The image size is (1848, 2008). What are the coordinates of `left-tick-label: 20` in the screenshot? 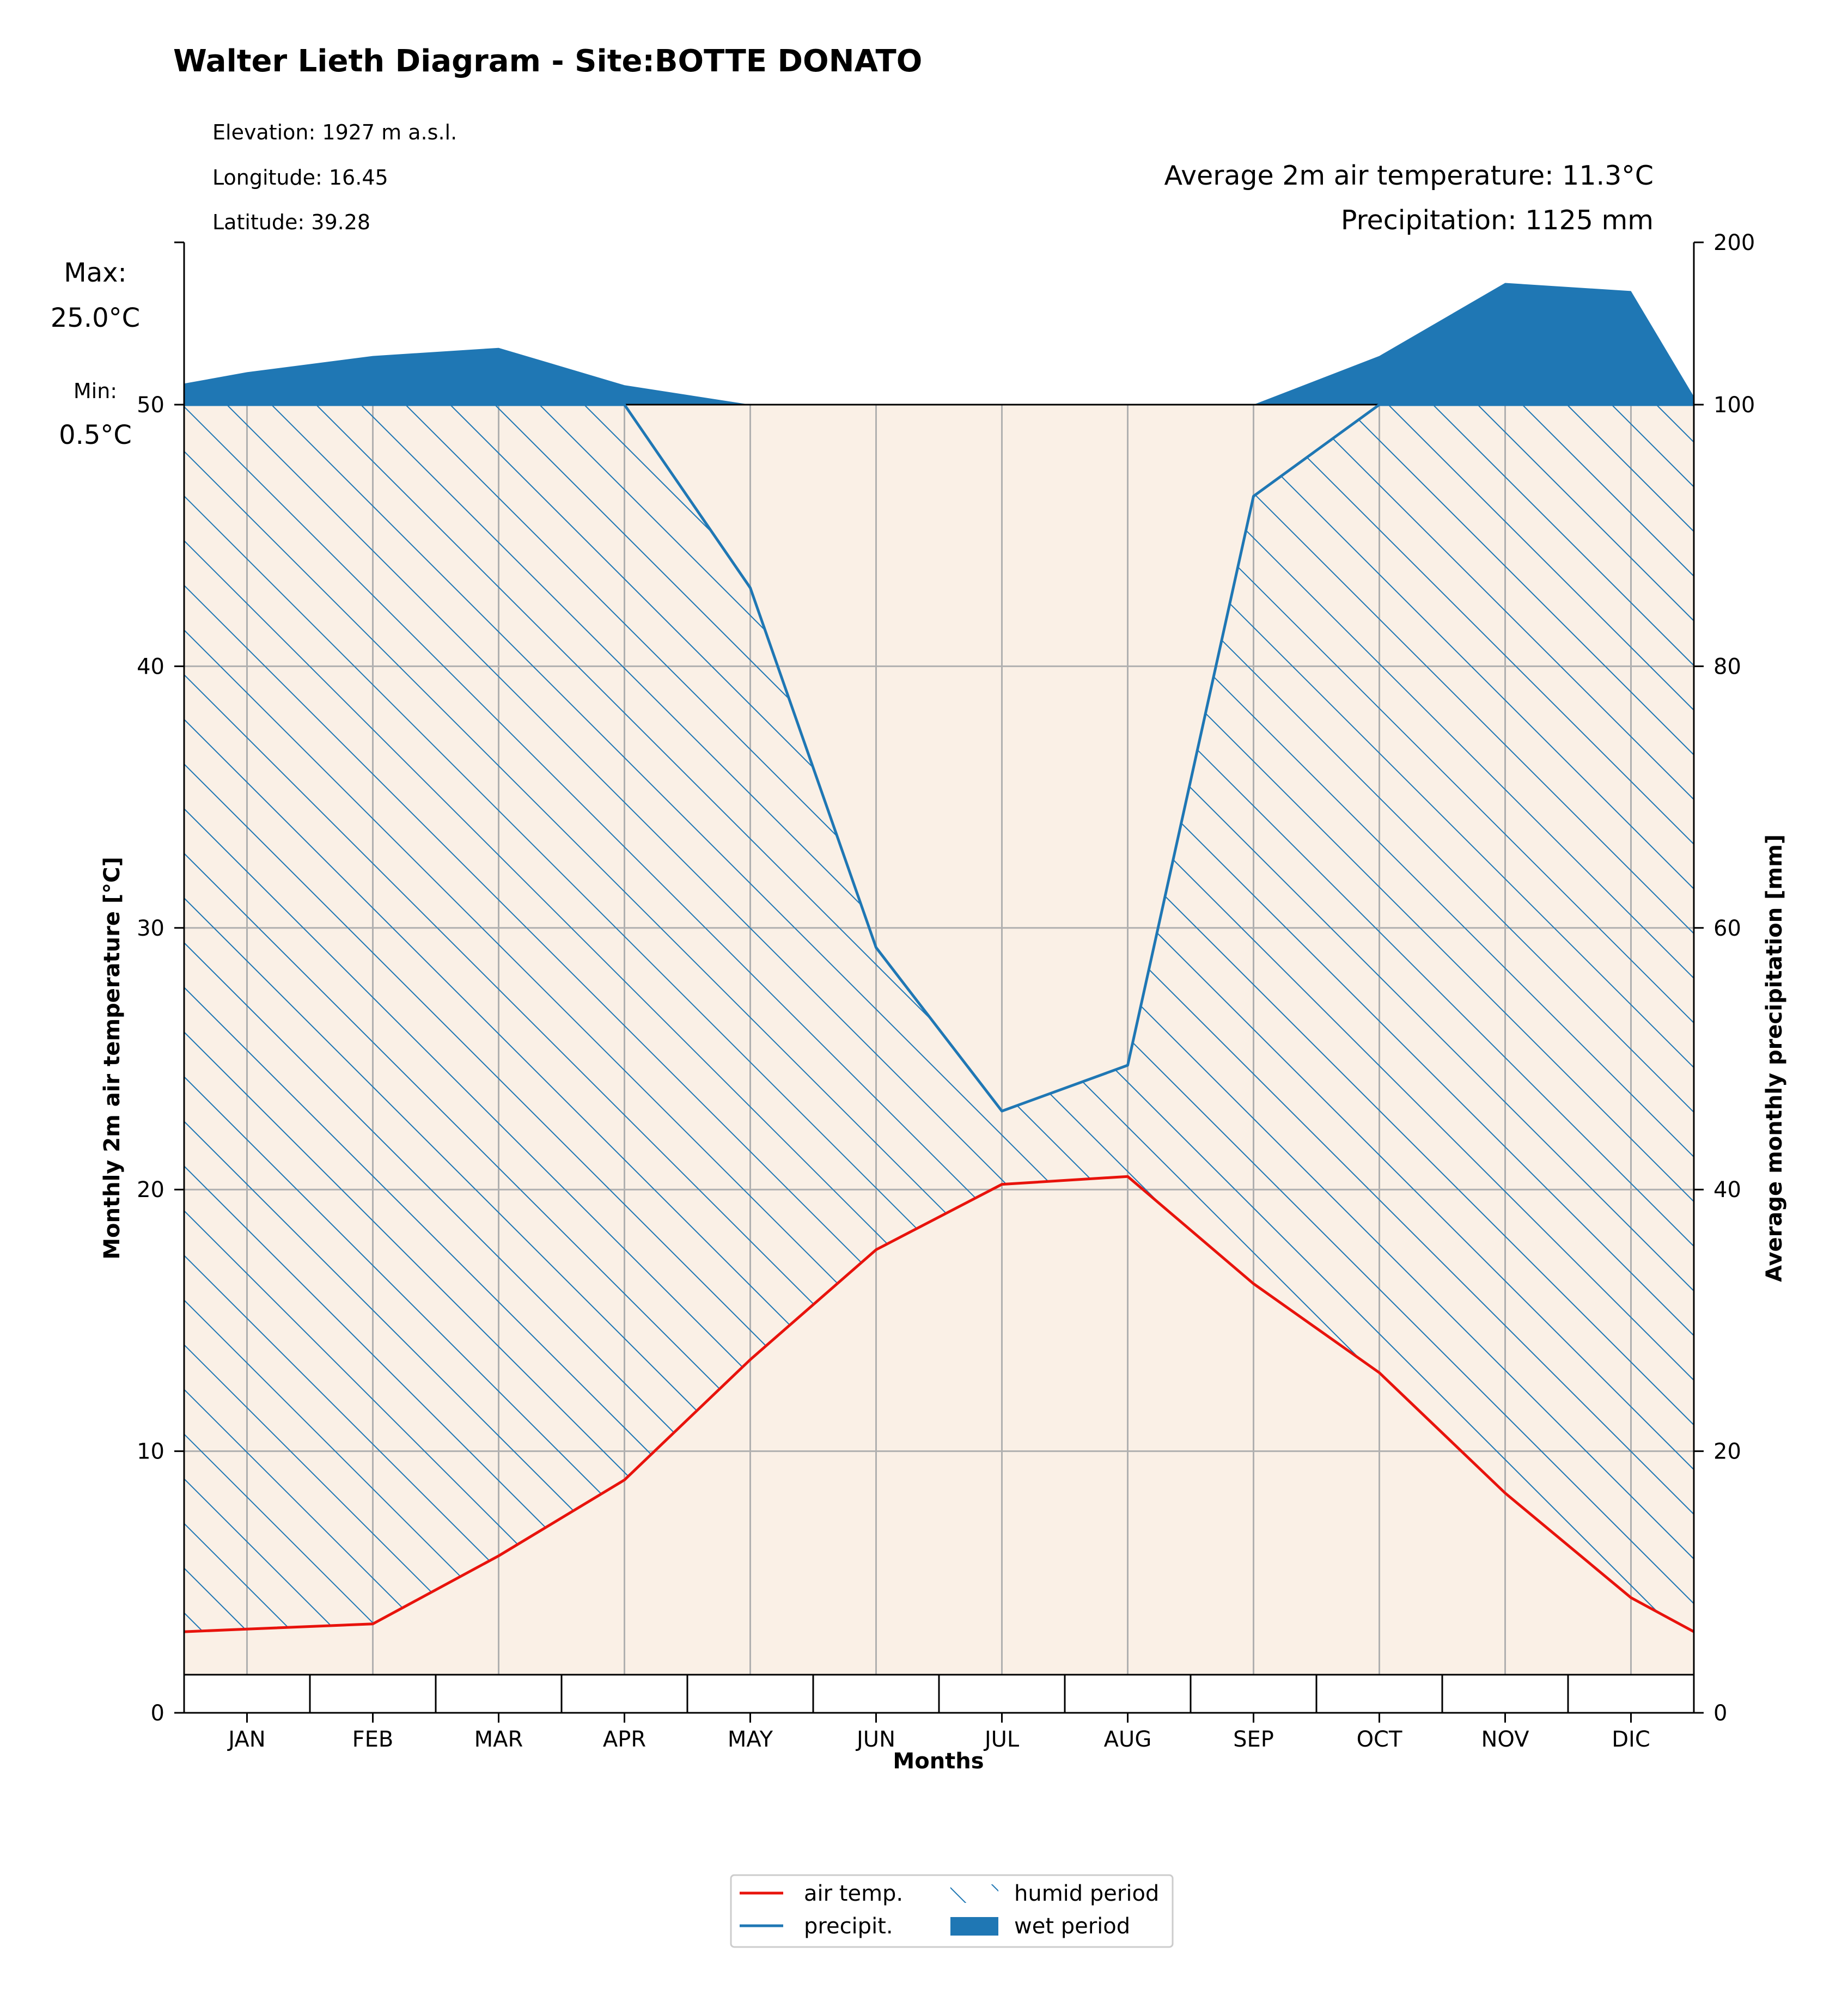 It's located at (150, 1190).